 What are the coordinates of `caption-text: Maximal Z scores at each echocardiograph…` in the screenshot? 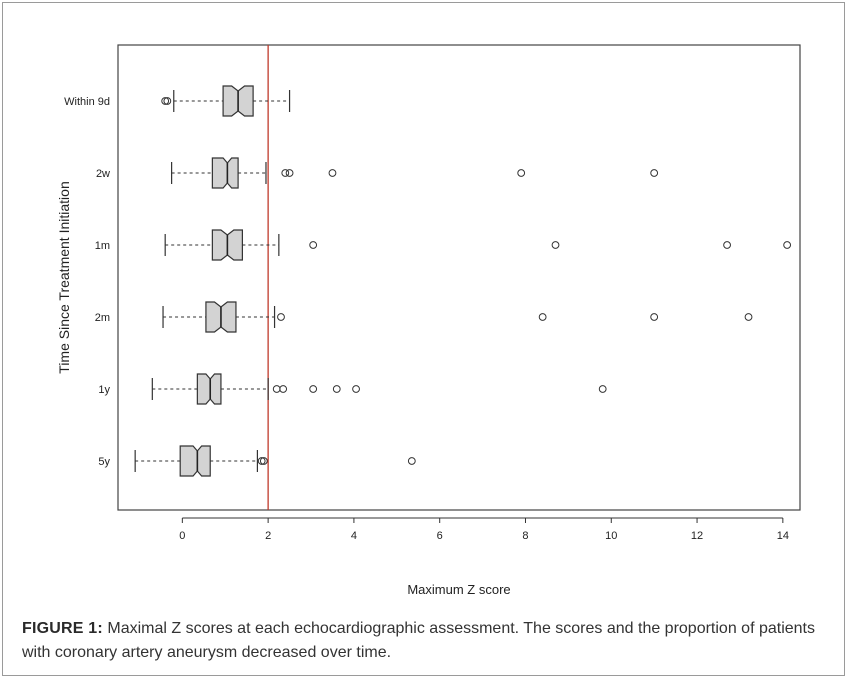 It's located at (418, 640).